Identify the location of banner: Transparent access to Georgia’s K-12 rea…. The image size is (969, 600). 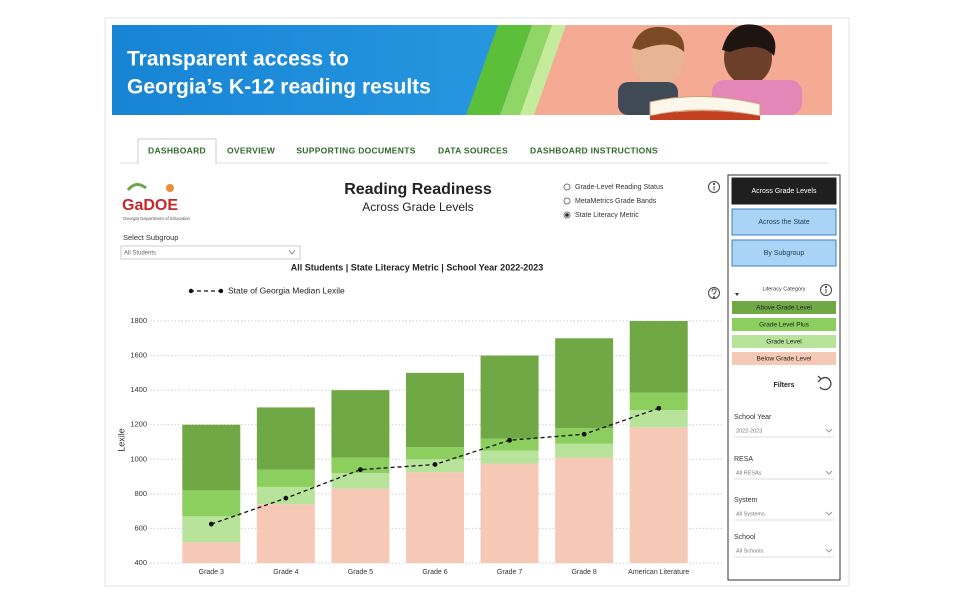
(472, 72).